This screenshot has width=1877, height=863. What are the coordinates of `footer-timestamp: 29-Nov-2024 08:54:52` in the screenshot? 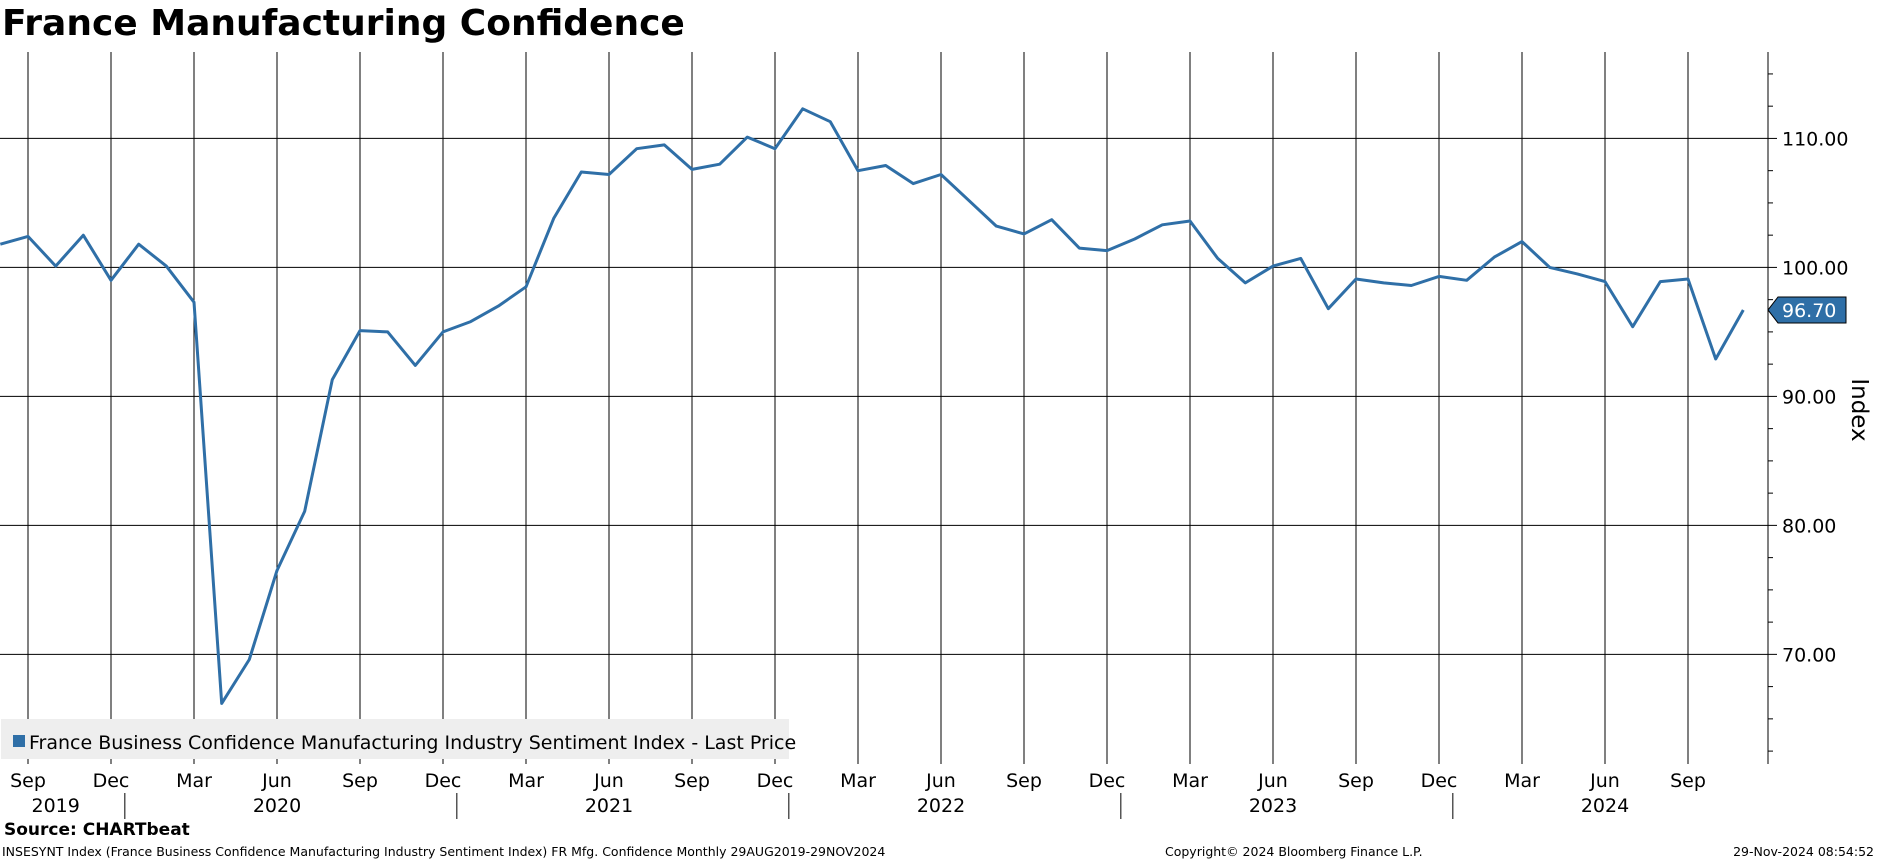 It's located at (1803, 851).